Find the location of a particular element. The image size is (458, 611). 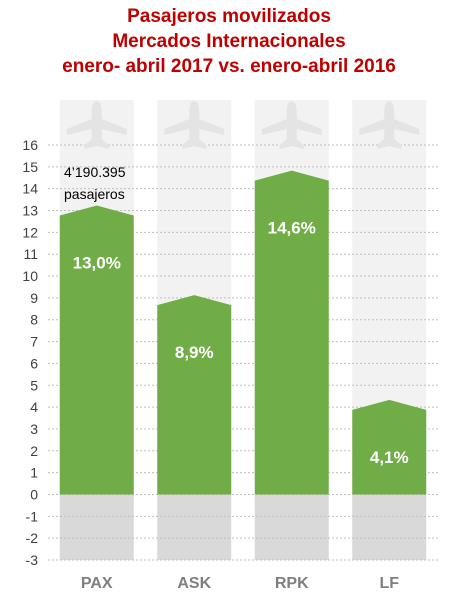

data-label-ask: 8,9% is located at coordinates (194, 352).